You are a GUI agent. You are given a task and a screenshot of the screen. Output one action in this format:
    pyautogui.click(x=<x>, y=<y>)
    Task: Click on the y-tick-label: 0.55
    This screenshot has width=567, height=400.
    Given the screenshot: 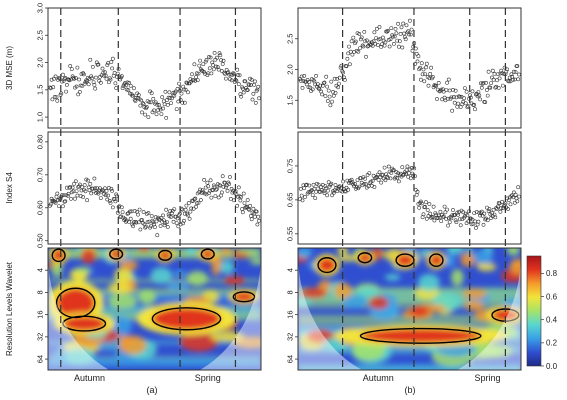 What is the action you would take?
    pyautogui.click(x=290, y=234)
    